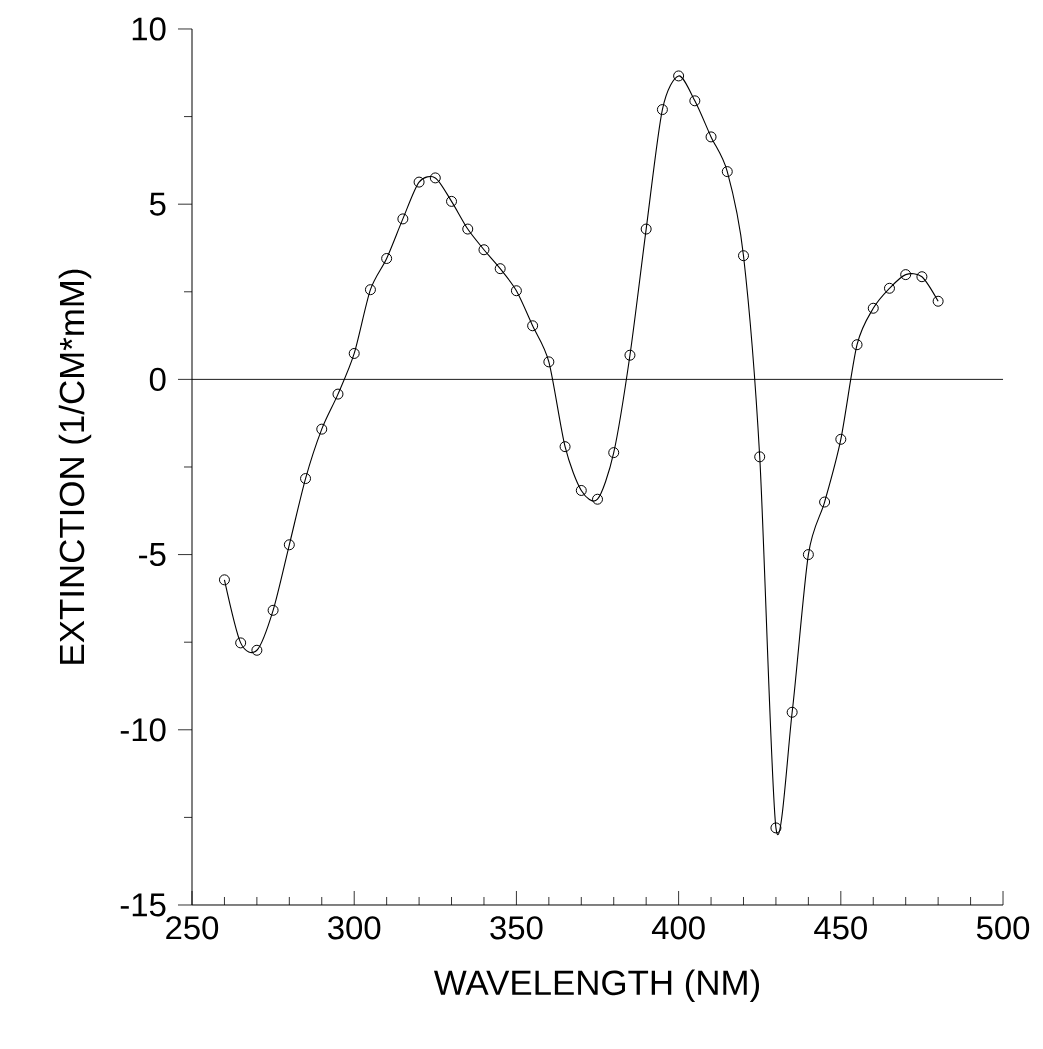  Describe the element at coordinates (75, 466) in the screenshot. I see `y-axis-title: EXTINCTION (1/CM*mM)` at that location.